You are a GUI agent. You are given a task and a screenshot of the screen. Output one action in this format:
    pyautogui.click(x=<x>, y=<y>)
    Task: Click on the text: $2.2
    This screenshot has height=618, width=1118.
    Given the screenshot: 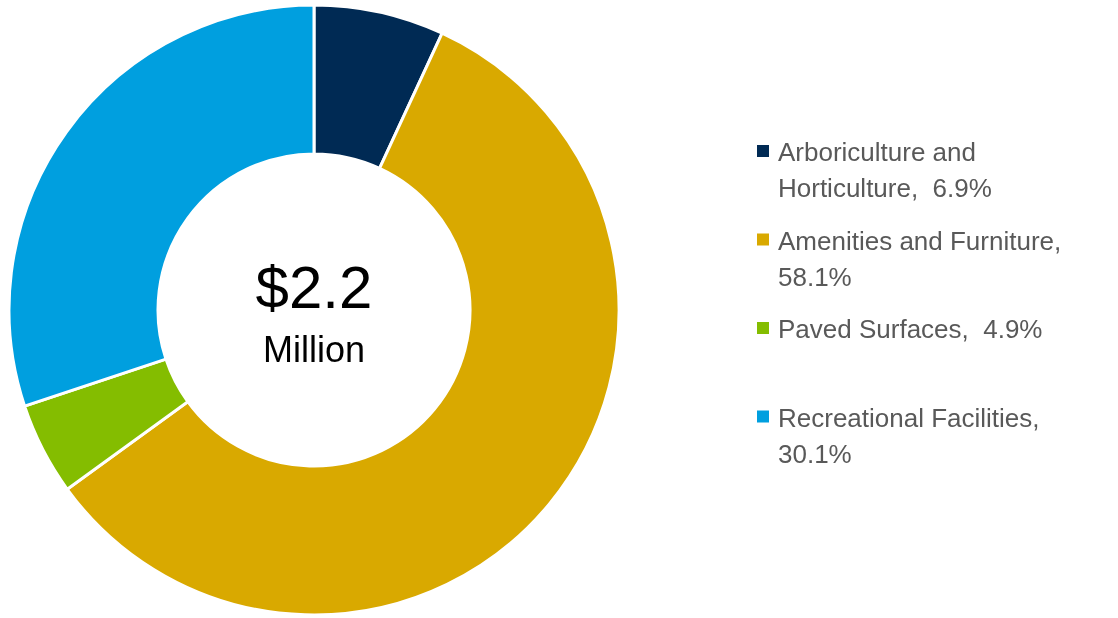 What is the action you would take?
    pyautogui.click(x=314, y=287)
    